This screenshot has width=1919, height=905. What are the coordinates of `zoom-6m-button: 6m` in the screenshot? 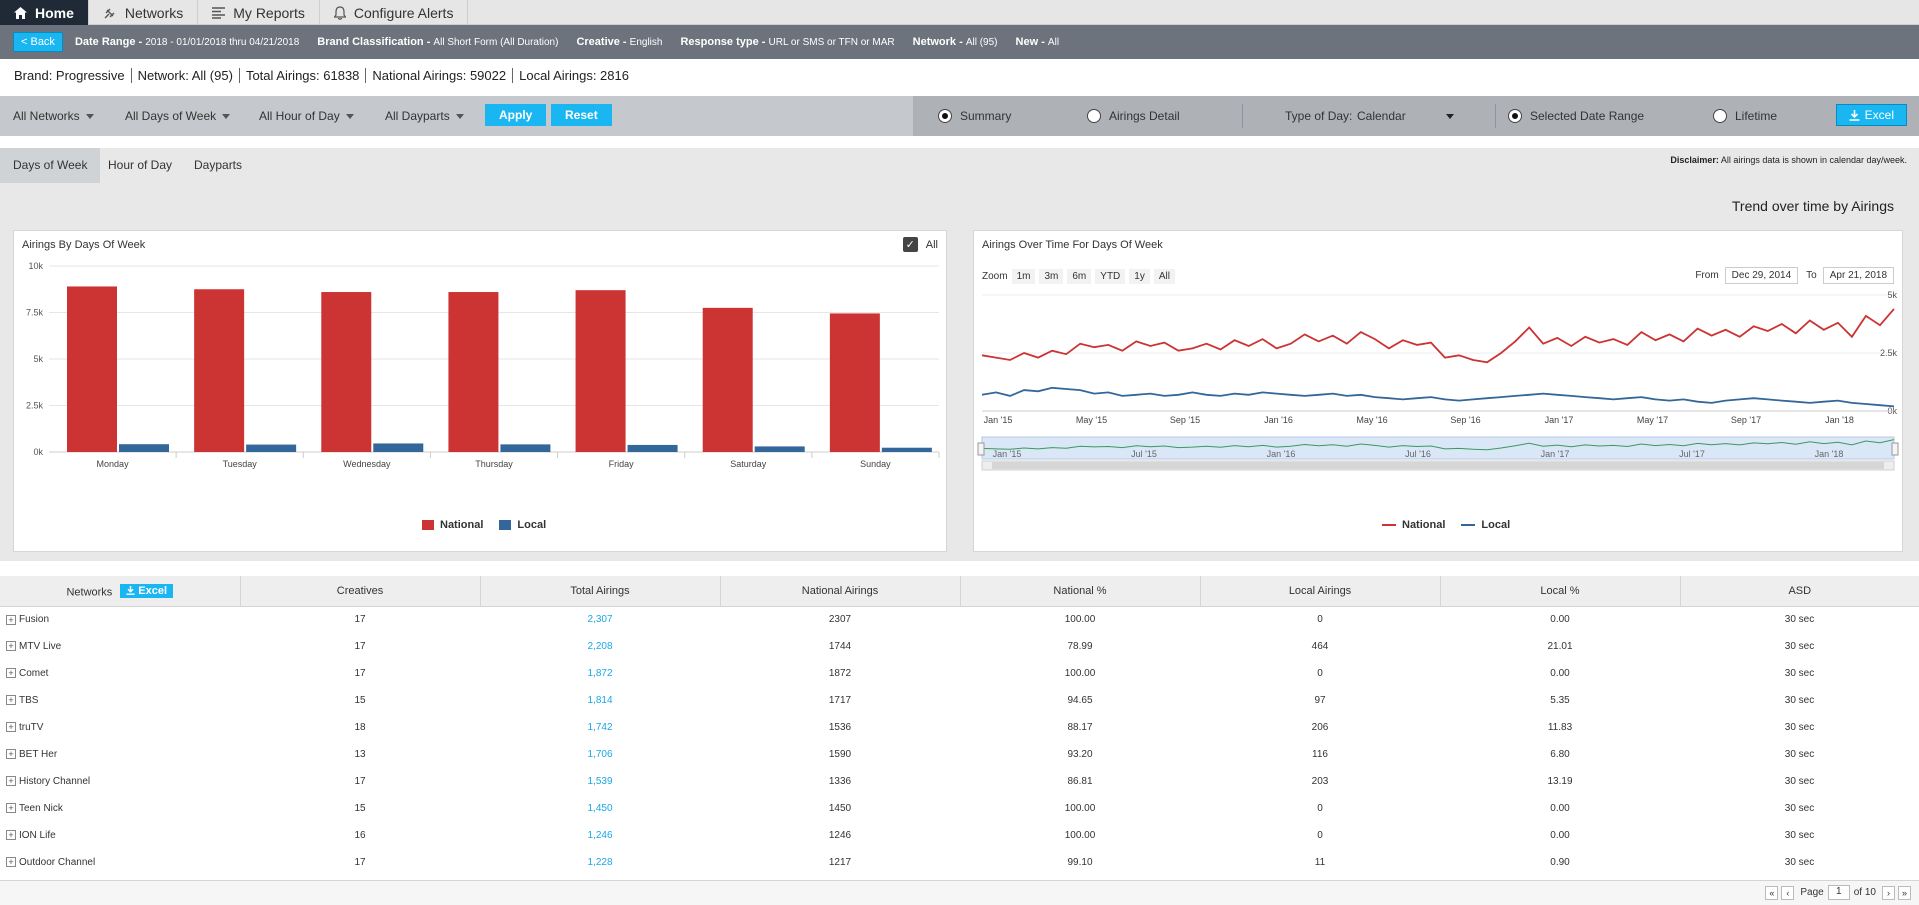 It's located at (1079, 276).